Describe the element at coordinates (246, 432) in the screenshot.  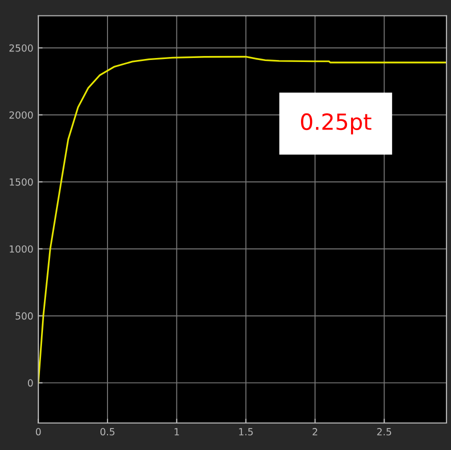
I see `x-tick-label: 1.5` at that location.